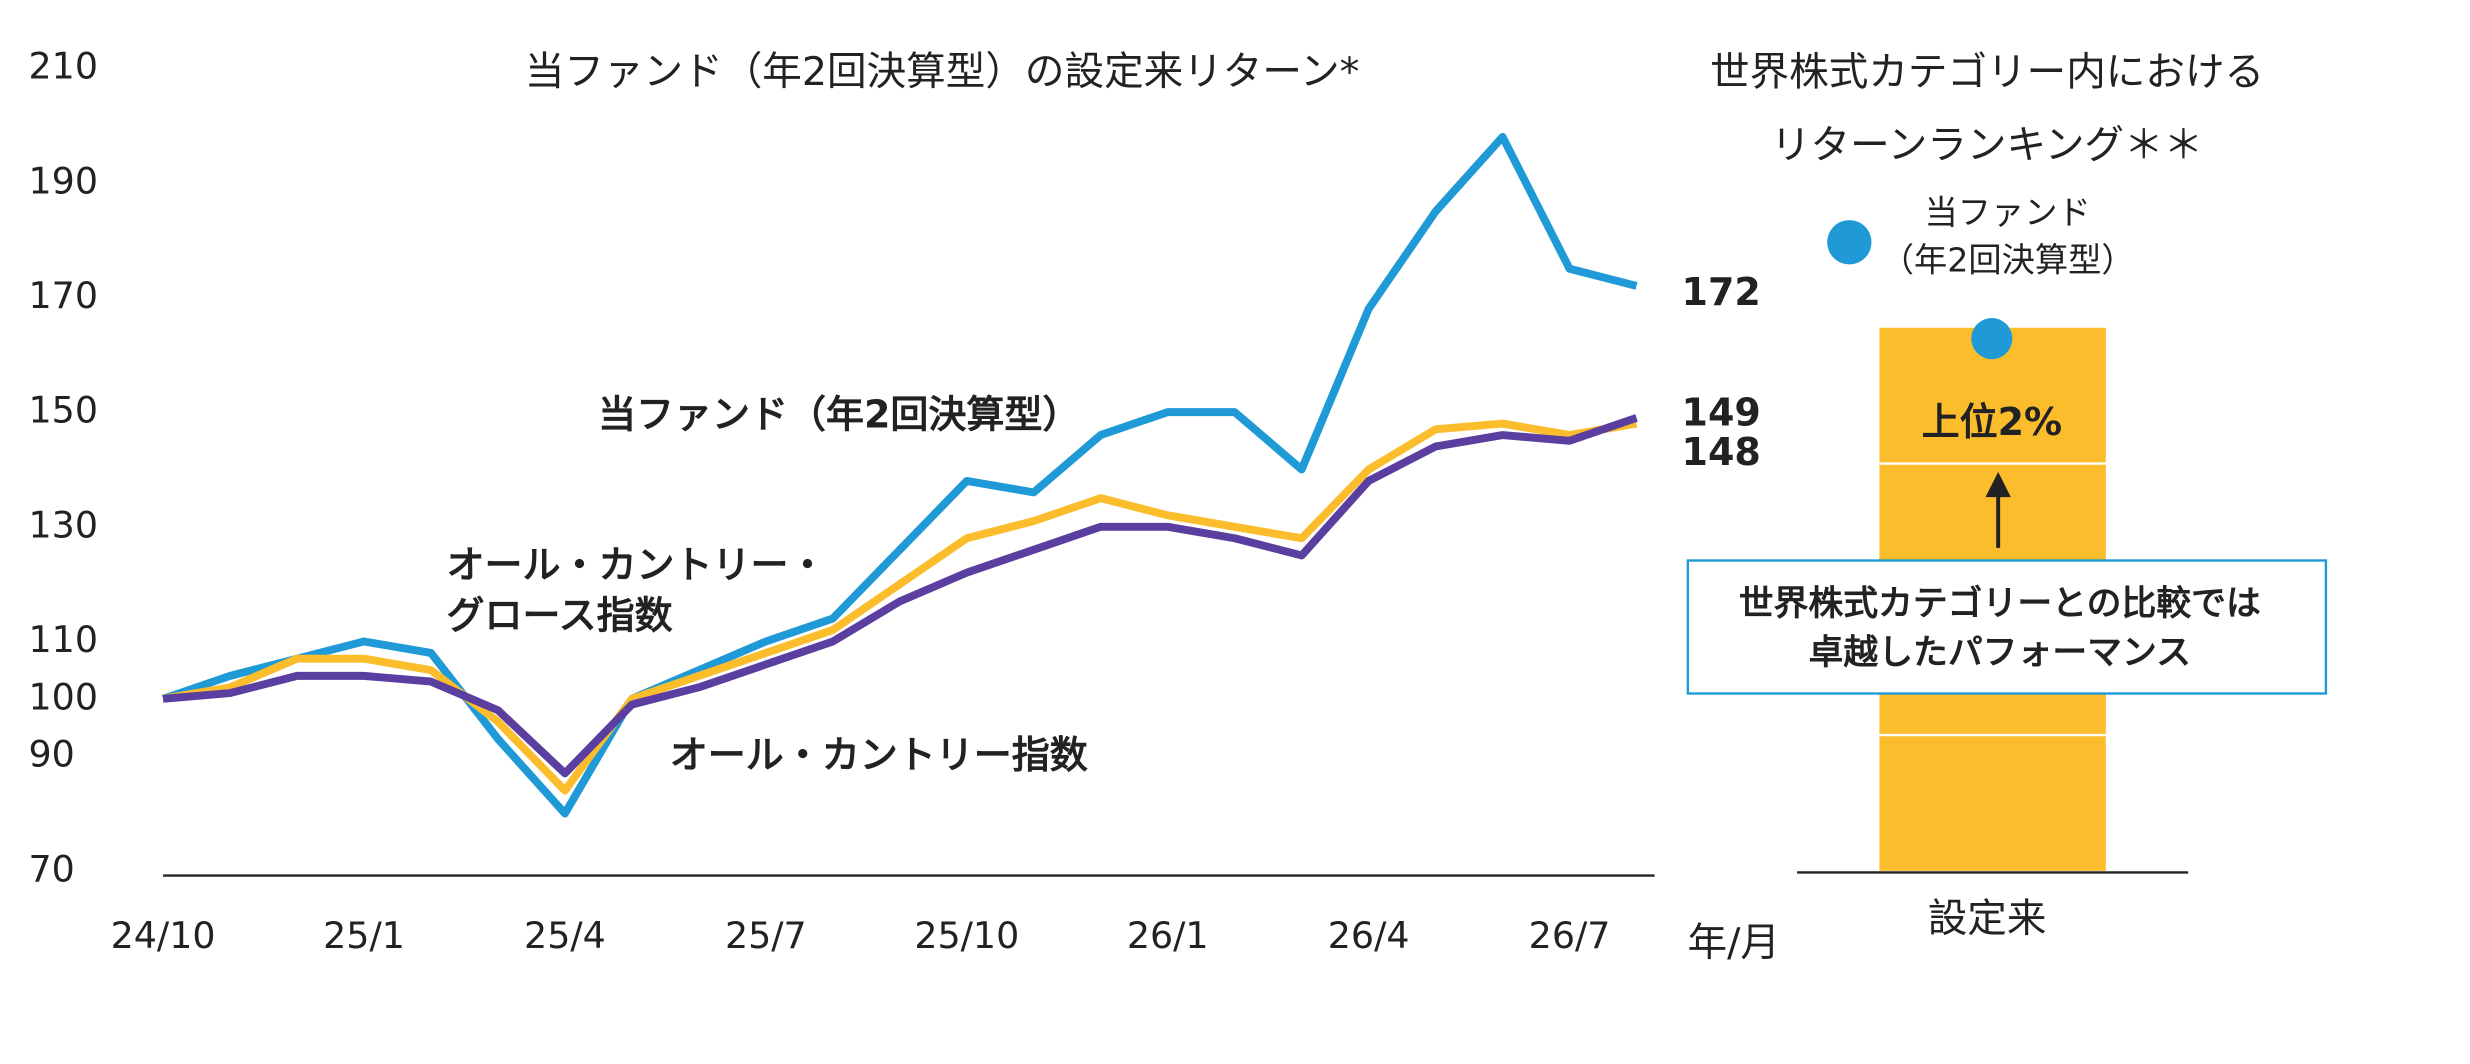 The image size is (2470, 1064). What do you see at coordinates (565, 935) in the screenshot?
I see `x-tick-label: 25/4` at bounding box center [565, 935].